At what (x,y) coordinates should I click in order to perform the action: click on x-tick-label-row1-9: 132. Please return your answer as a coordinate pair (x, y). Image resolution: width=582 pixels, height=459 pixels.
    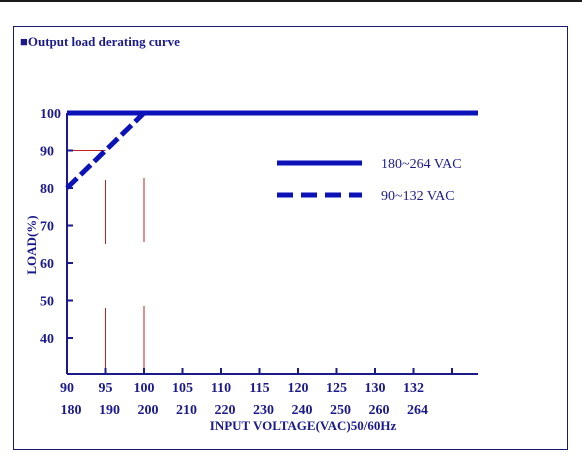
    Looking at the image, I should click on (413, 388).